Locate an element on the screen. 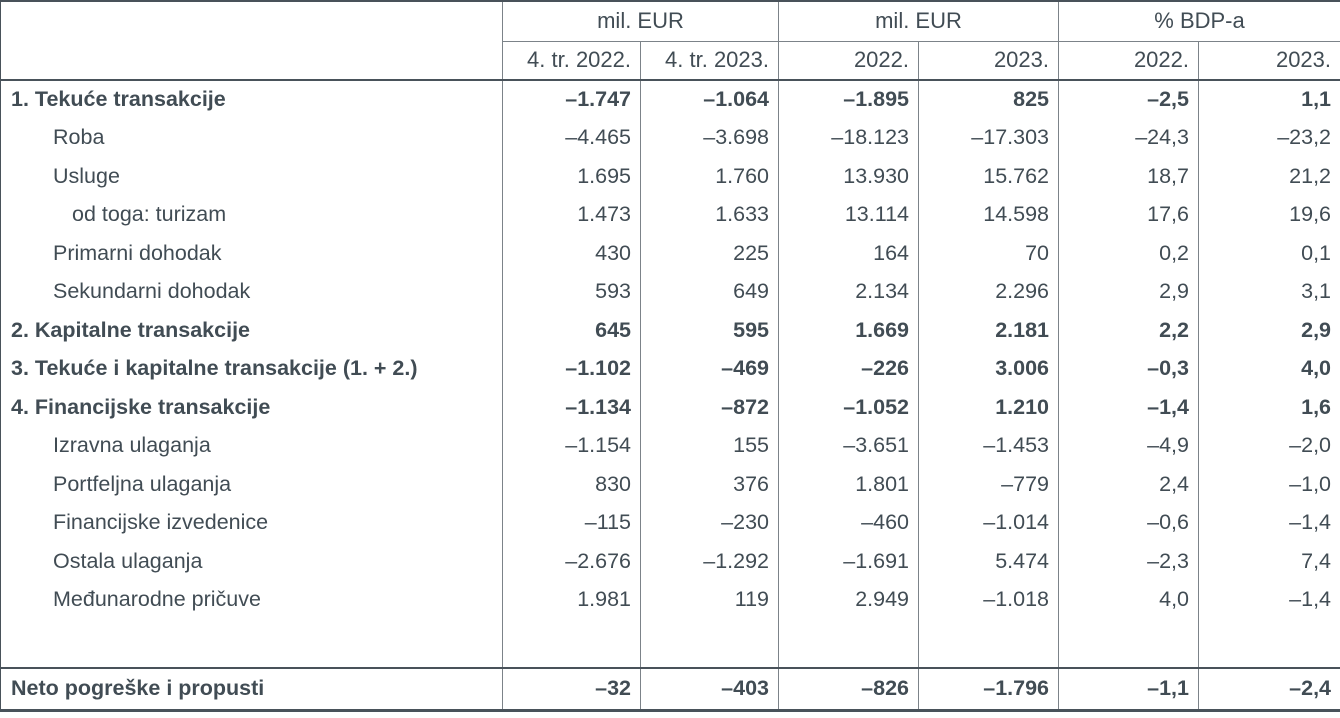 The width and height of the screenshot is (1340, 718). row-label-cell: Roba is located at coordinates (79, 137).